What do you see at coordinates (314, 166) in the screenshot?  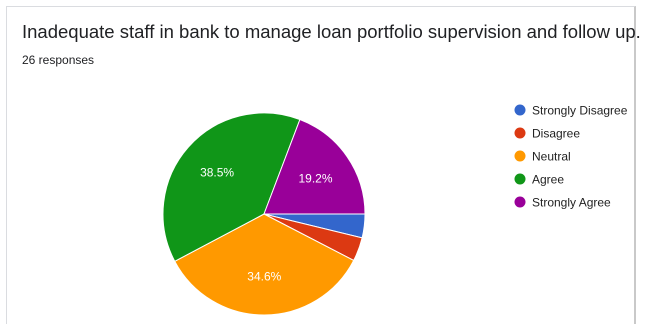 I see `pie-slice-strongly-agree` at bounding box center [314, 166].